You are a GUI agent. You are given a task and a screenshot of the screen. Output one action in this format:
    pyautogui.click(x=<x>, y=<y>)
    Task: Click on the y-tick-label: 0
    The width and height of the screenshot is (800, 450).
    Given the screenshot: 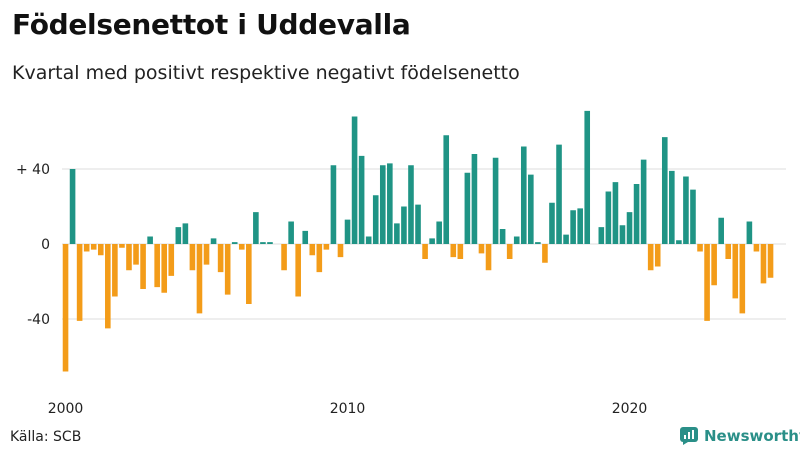 What is the action you would take?
    pyautogui.click(x=45, y=245)
    